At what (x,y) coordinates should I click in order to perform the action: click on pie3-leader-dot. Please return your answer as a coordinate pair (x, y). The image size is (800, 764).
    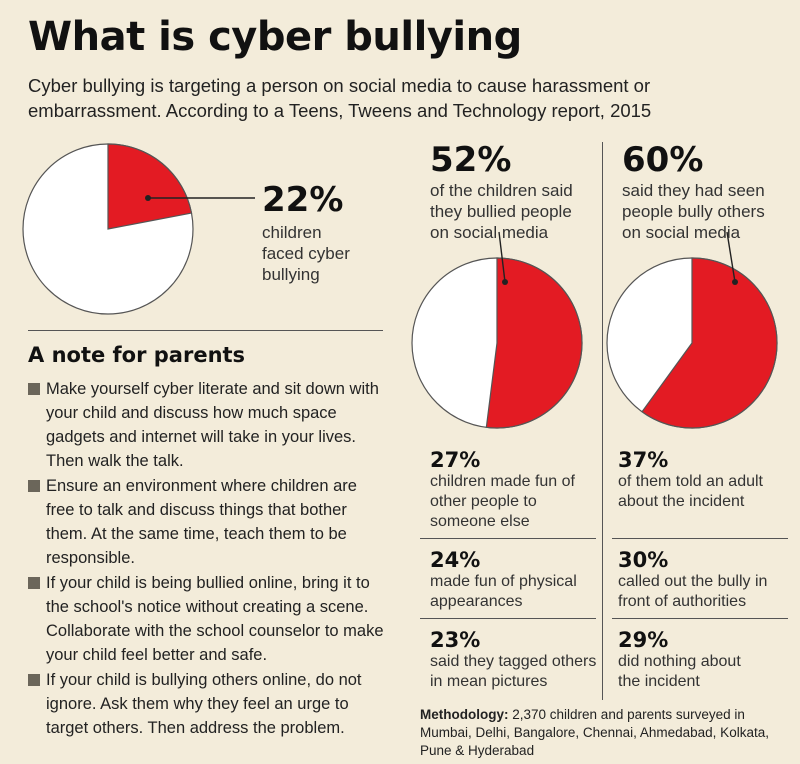
    Looking at the image, I should click on (735, 282).